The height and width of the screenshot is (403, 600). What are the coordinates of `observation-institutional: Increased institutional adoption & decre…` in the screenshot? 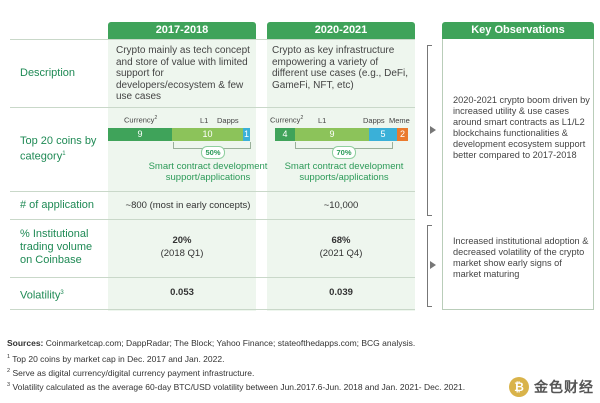 It's located at (521, 257).